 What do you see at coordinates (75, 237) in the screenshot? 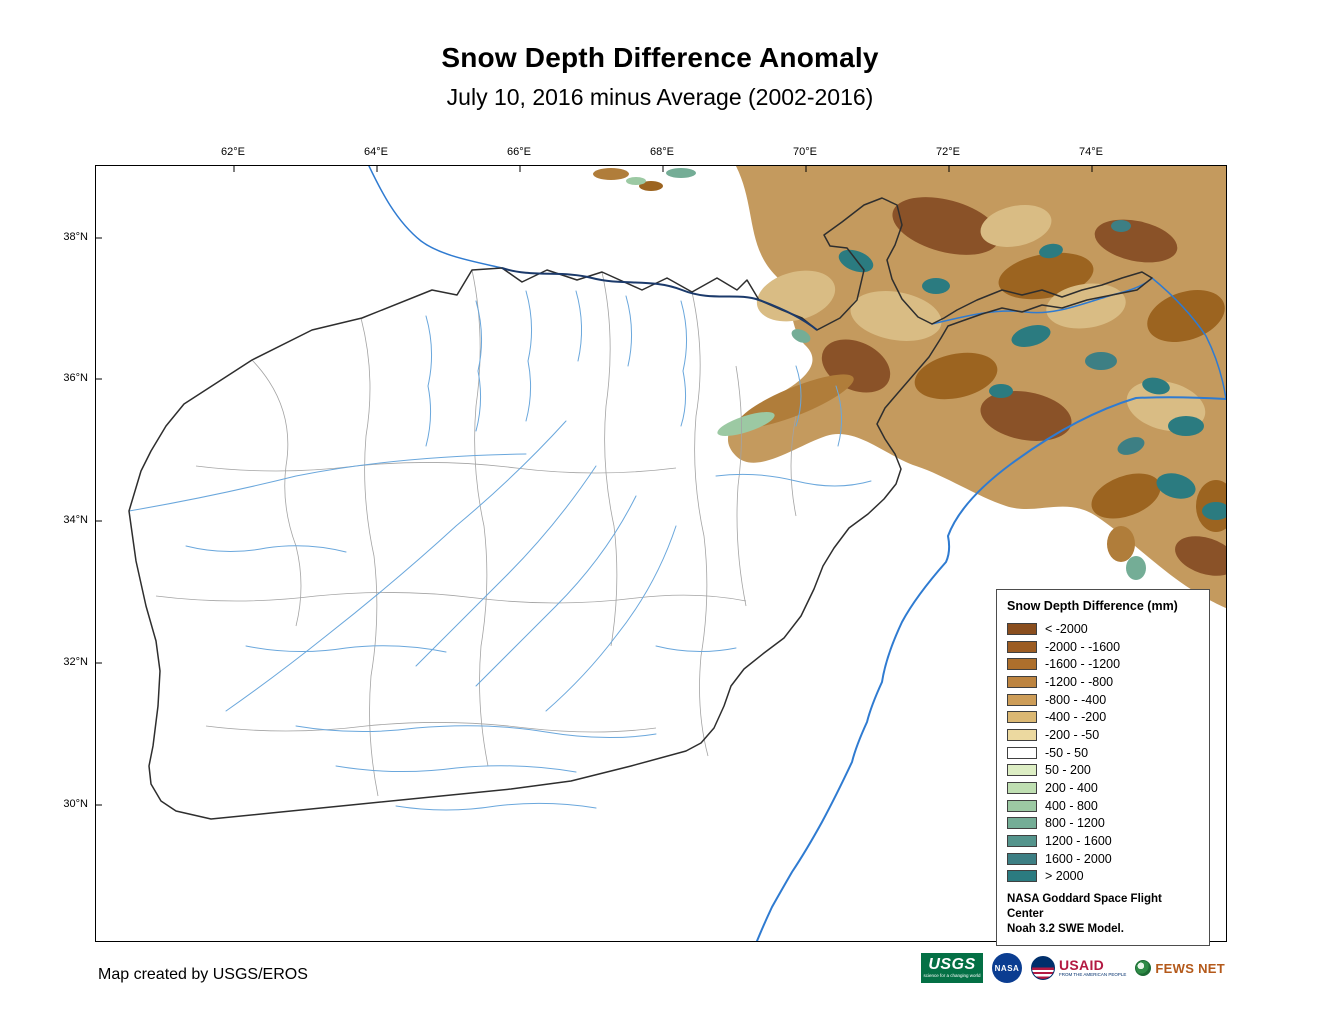
I see `lat-label: 38°N` at bounding box center [75, 237].